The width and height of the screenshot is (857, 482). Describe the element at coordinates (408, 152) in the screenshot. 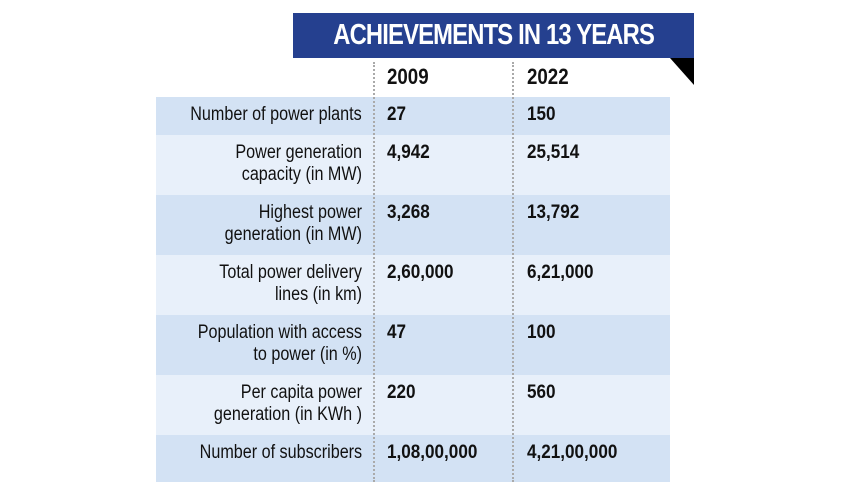

I see `value-2009: 4,942` at that location.